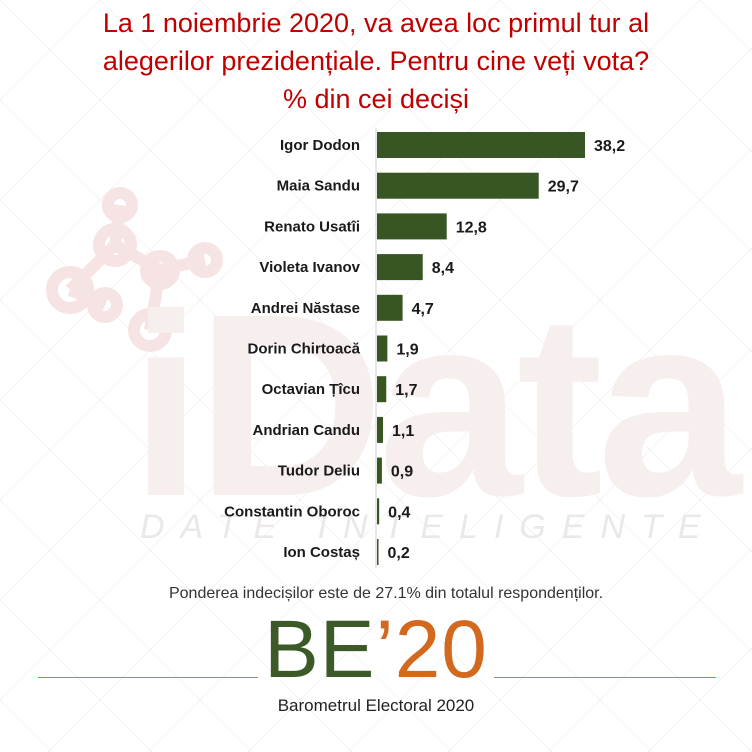 This screenshot has width=752, height=752. I want to click on watermark-tagline: DATE INTELIGENTE, so click(428, 527).